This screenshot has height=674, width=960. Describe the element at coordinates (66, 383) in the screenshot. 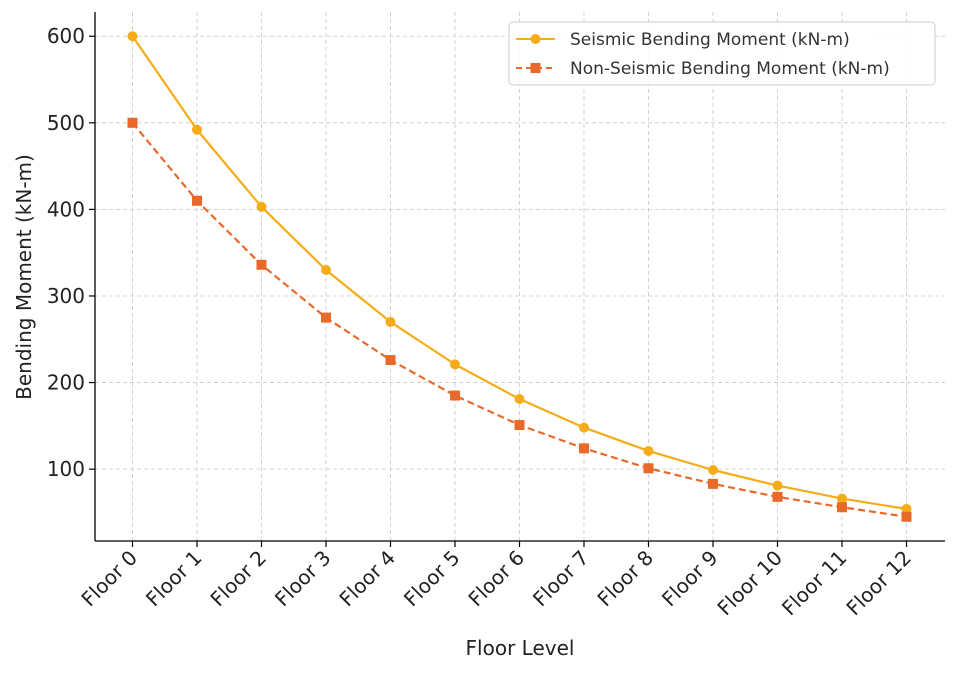

I see `y-tick-label: 200` at that location.